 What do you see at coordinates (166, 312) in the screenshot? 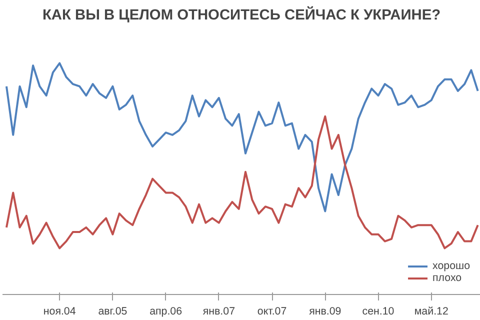
I see `x-tick-label: апр.06` at bounding box center [166, 312].